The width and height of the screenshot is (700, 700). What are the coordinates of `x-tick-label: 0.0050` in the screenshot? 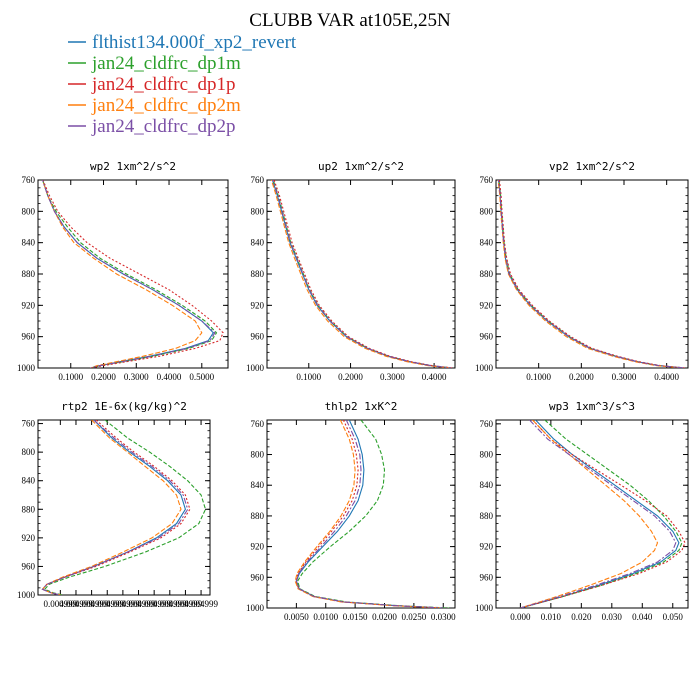 It's located at (296, 617).